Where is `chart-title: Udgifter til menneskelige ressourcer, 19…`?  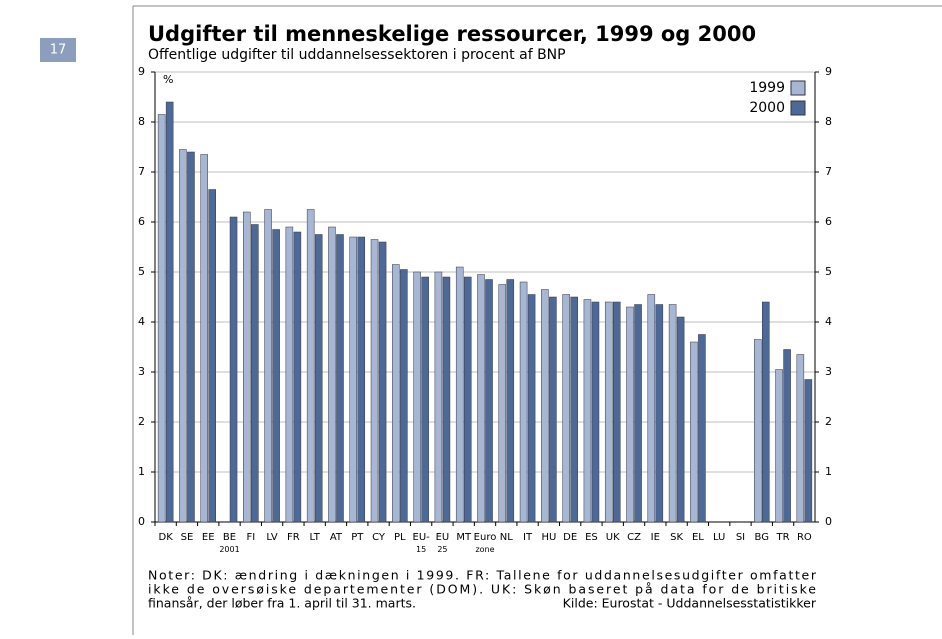 chart-title: Udgifter til menneskelige ressourcer, 19… is located at coordinates (452, 34).